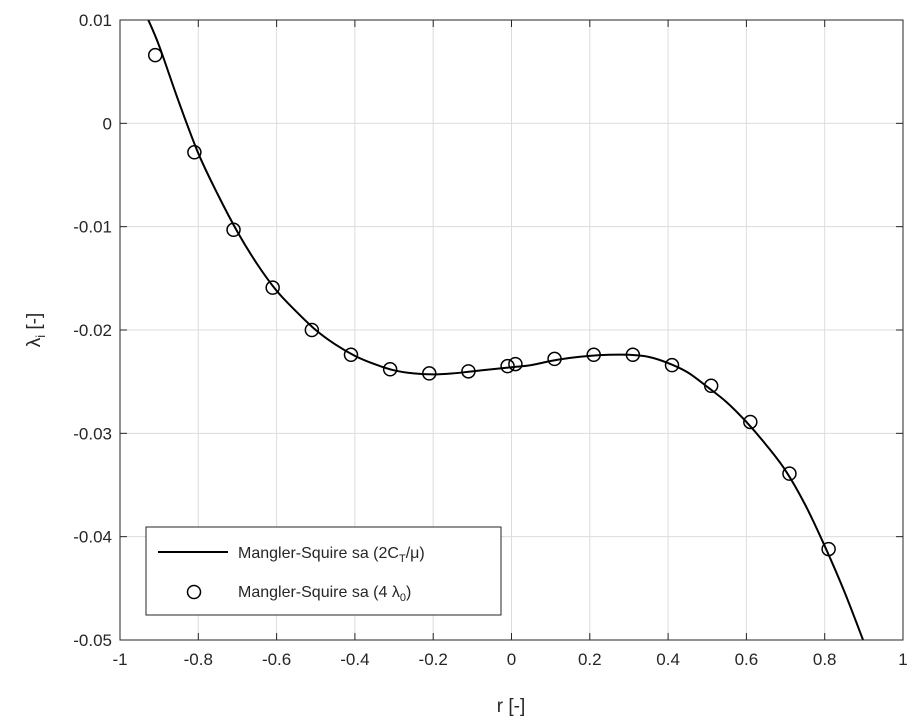 The image size is (907, 720). I want to click on y-tick-label: 0, so click(107, 123).